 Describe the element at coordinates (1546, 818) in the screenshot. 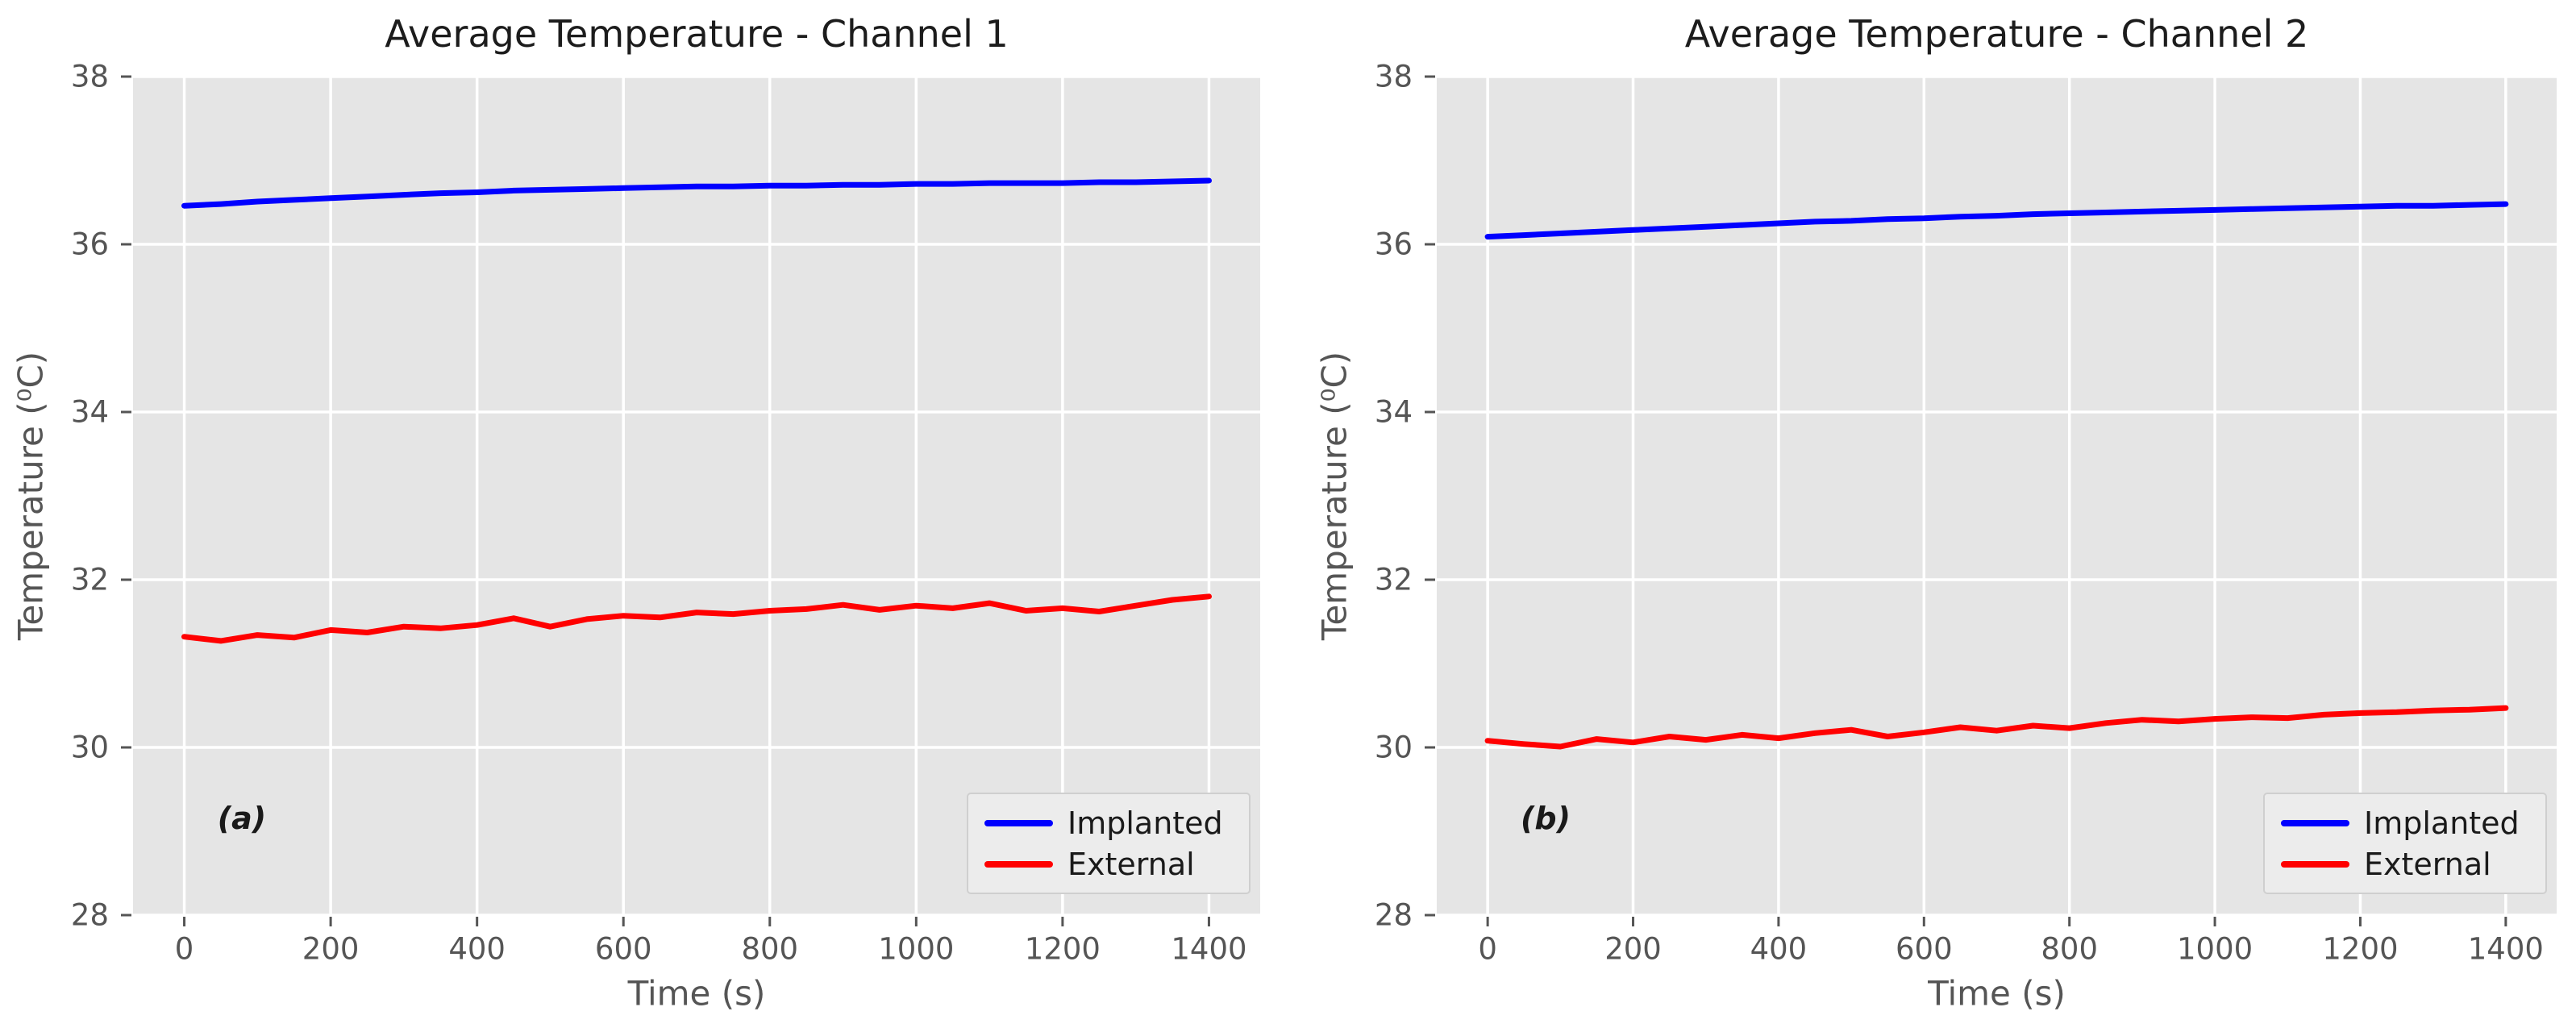

I see `panel-annotation: (b)` at that location.